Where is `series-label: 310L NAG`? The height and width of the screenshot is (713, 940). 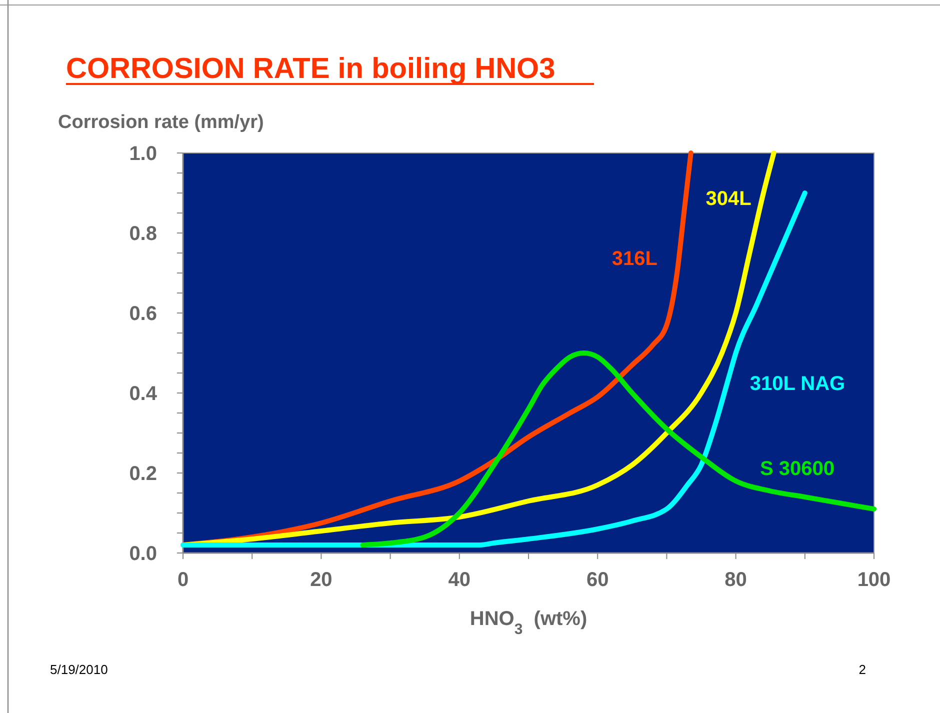 series-label: 310L NAG is located at coordinates (798, 384).